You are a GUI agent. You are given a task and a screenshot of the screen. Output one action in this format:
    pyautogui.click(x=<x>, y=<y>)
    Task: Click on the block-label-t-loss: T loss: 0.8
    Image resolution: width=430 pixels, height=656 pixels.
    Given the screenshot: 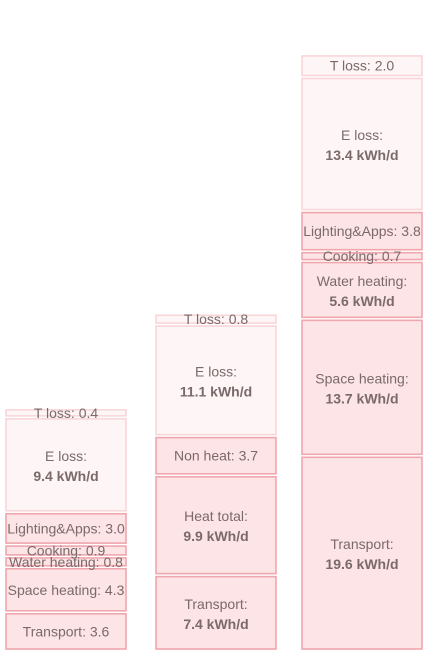 What is the action you would take?
    pyautogui.click(x=216, y=319)
    